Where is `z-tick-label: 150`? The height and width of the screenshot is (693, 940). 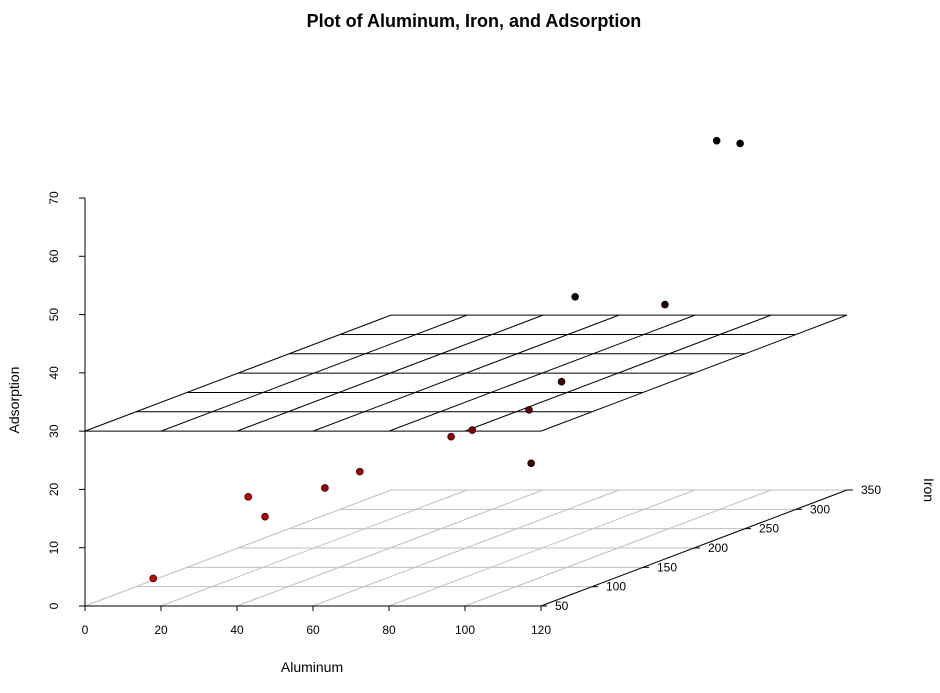 z-tick-label: 150 is located at coordinates (667, 567).